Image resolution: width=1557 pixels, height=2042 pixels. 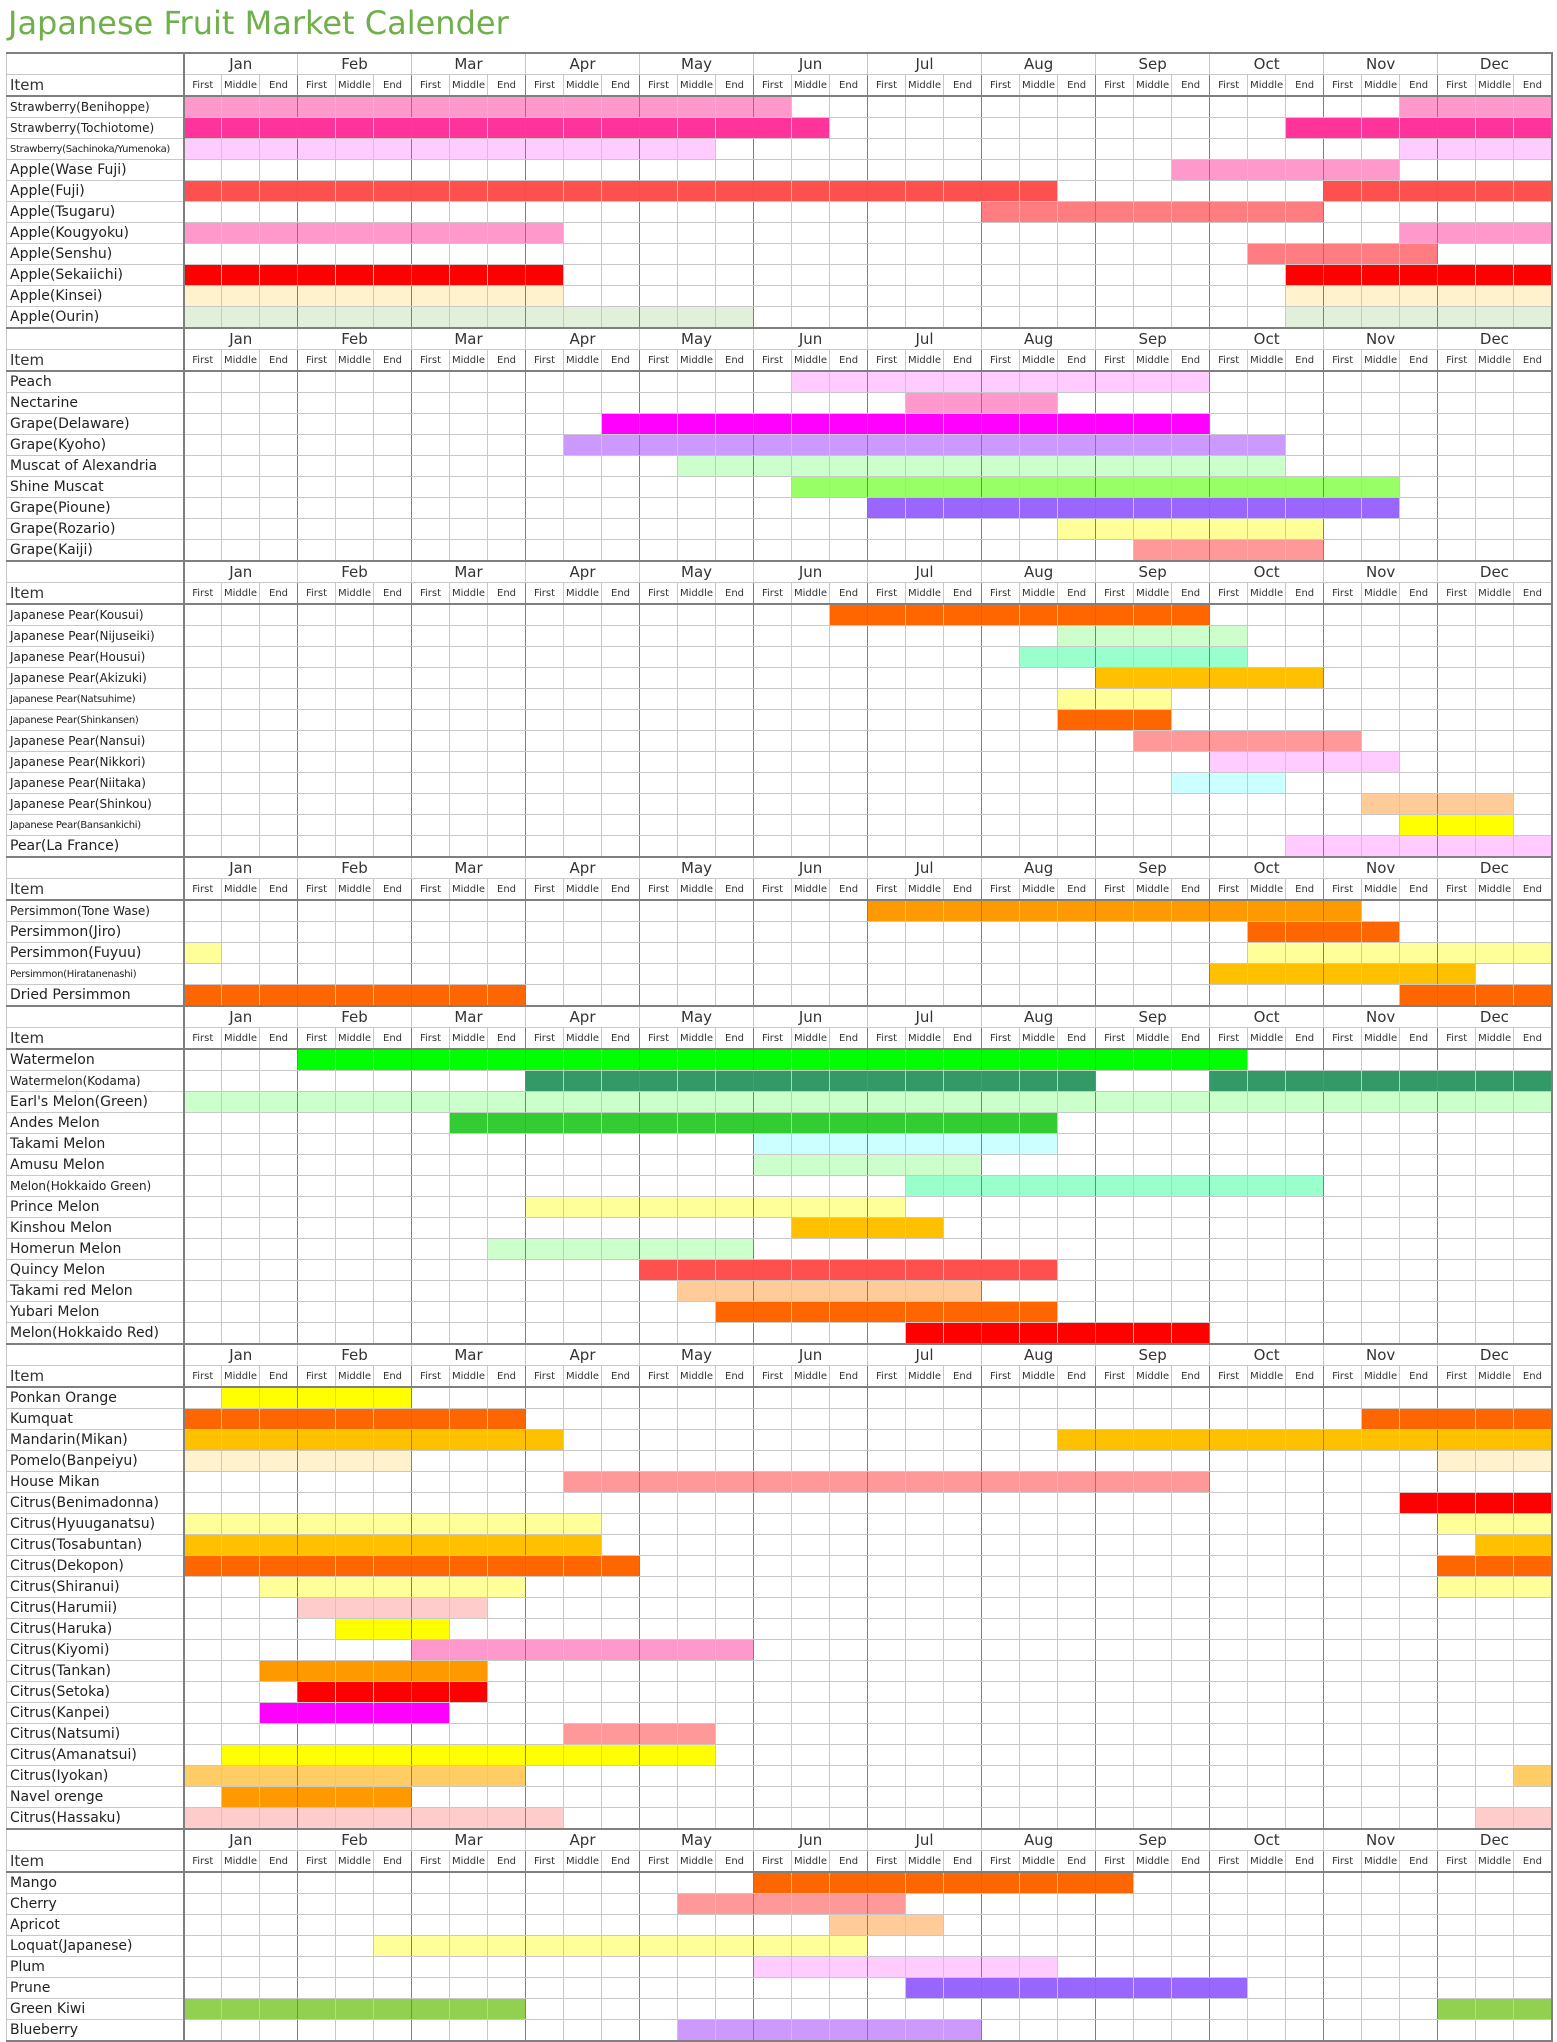 What do you see at coordinates (697, 571) in the screenshot?
I see `month-label-may: May` at bounding box center [697, 571].